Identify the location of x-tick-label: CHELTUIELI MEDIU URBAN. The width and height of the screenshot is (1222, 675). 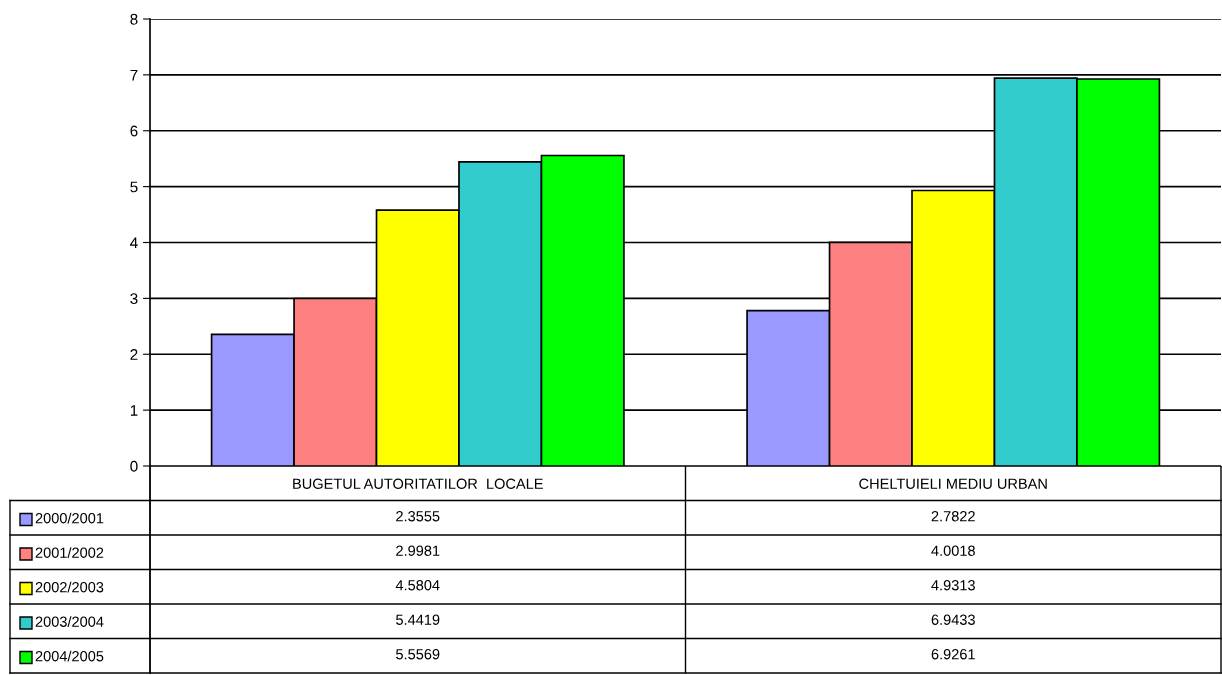
(953, 483).